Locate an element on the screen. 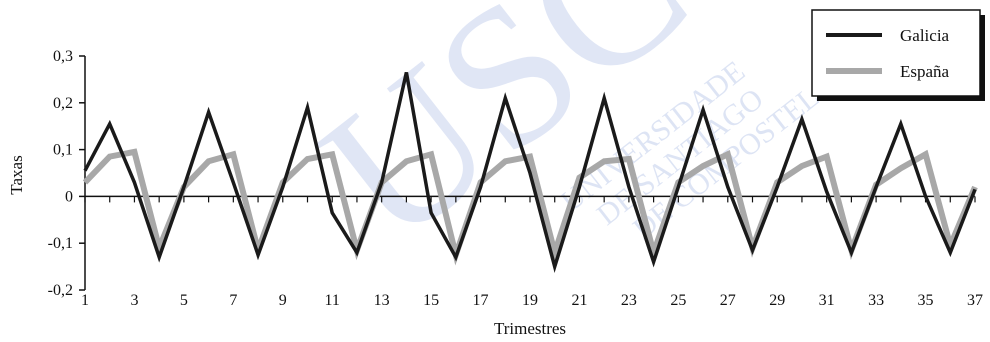 Image resolution: width=990 pixels, height=342 pixels. x-tick-label: 23 is located at coordinates (629, 300).